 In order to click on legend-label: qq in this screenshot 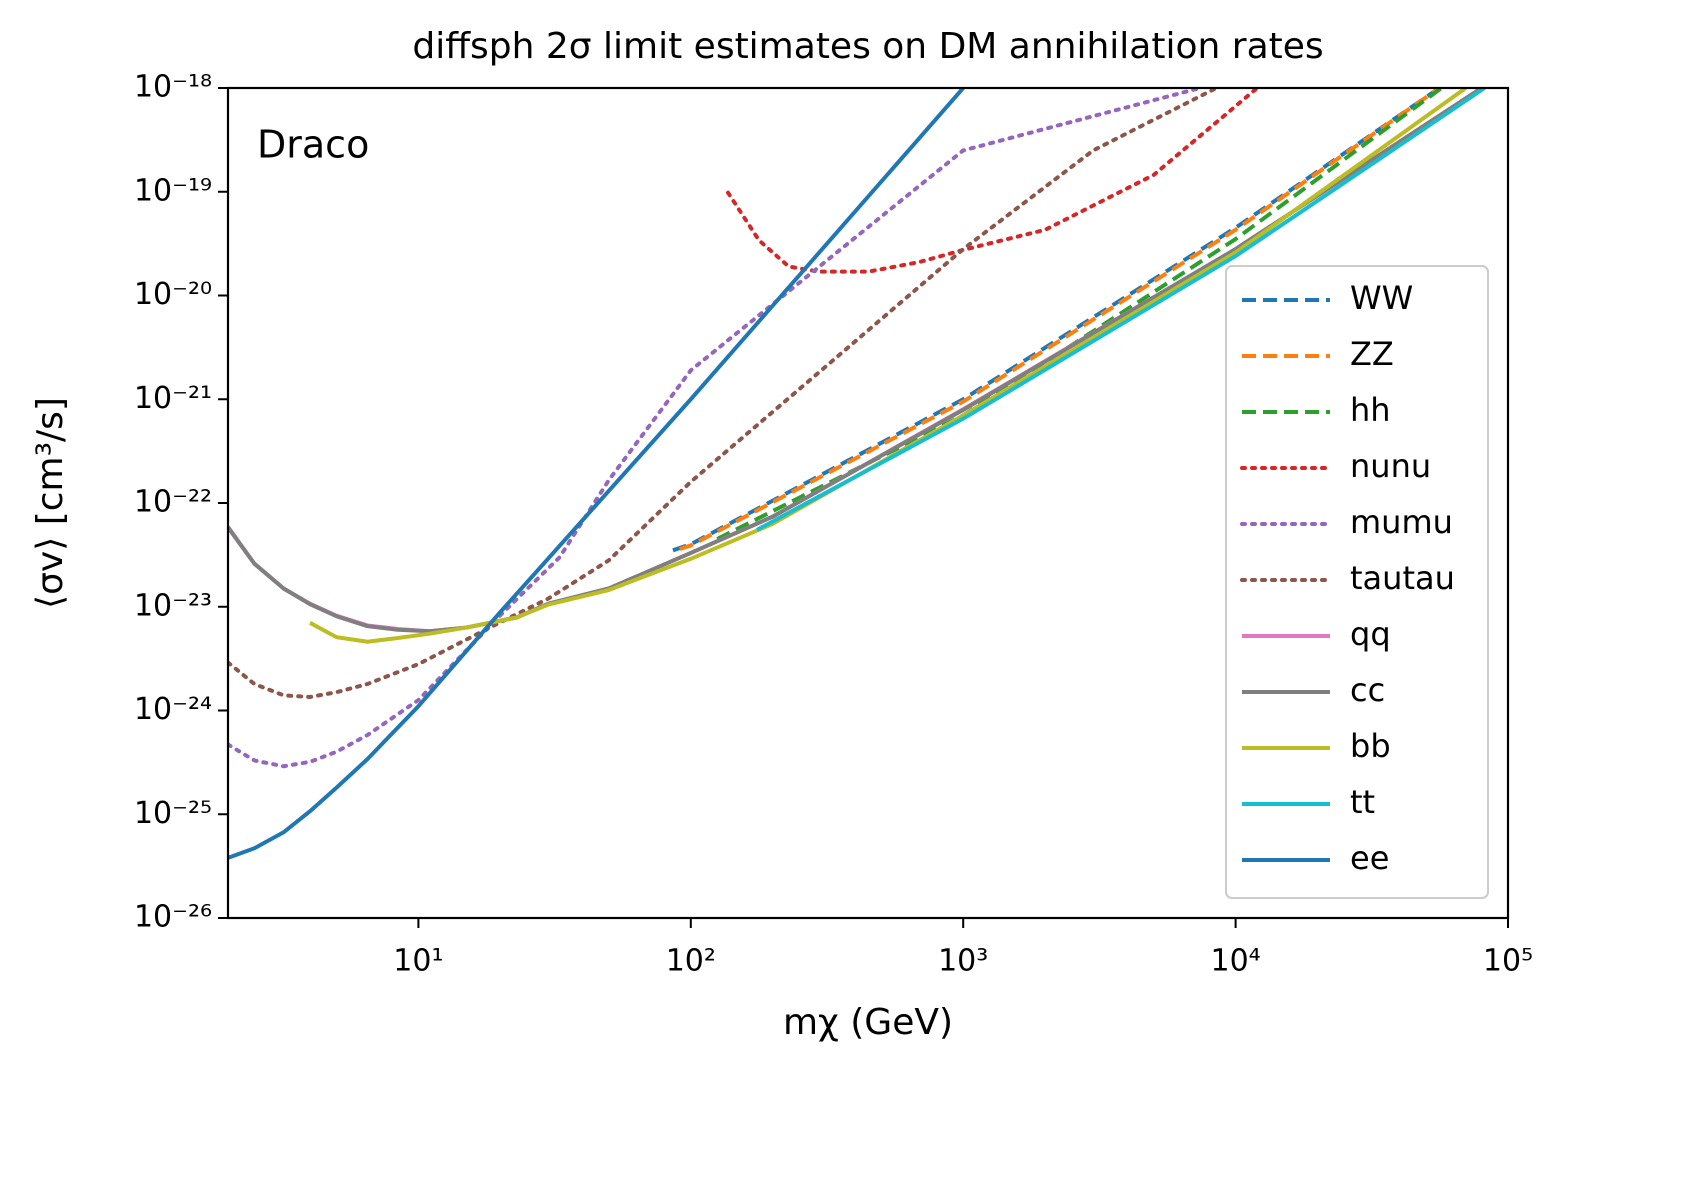, I will do `click(1370, 634)`.